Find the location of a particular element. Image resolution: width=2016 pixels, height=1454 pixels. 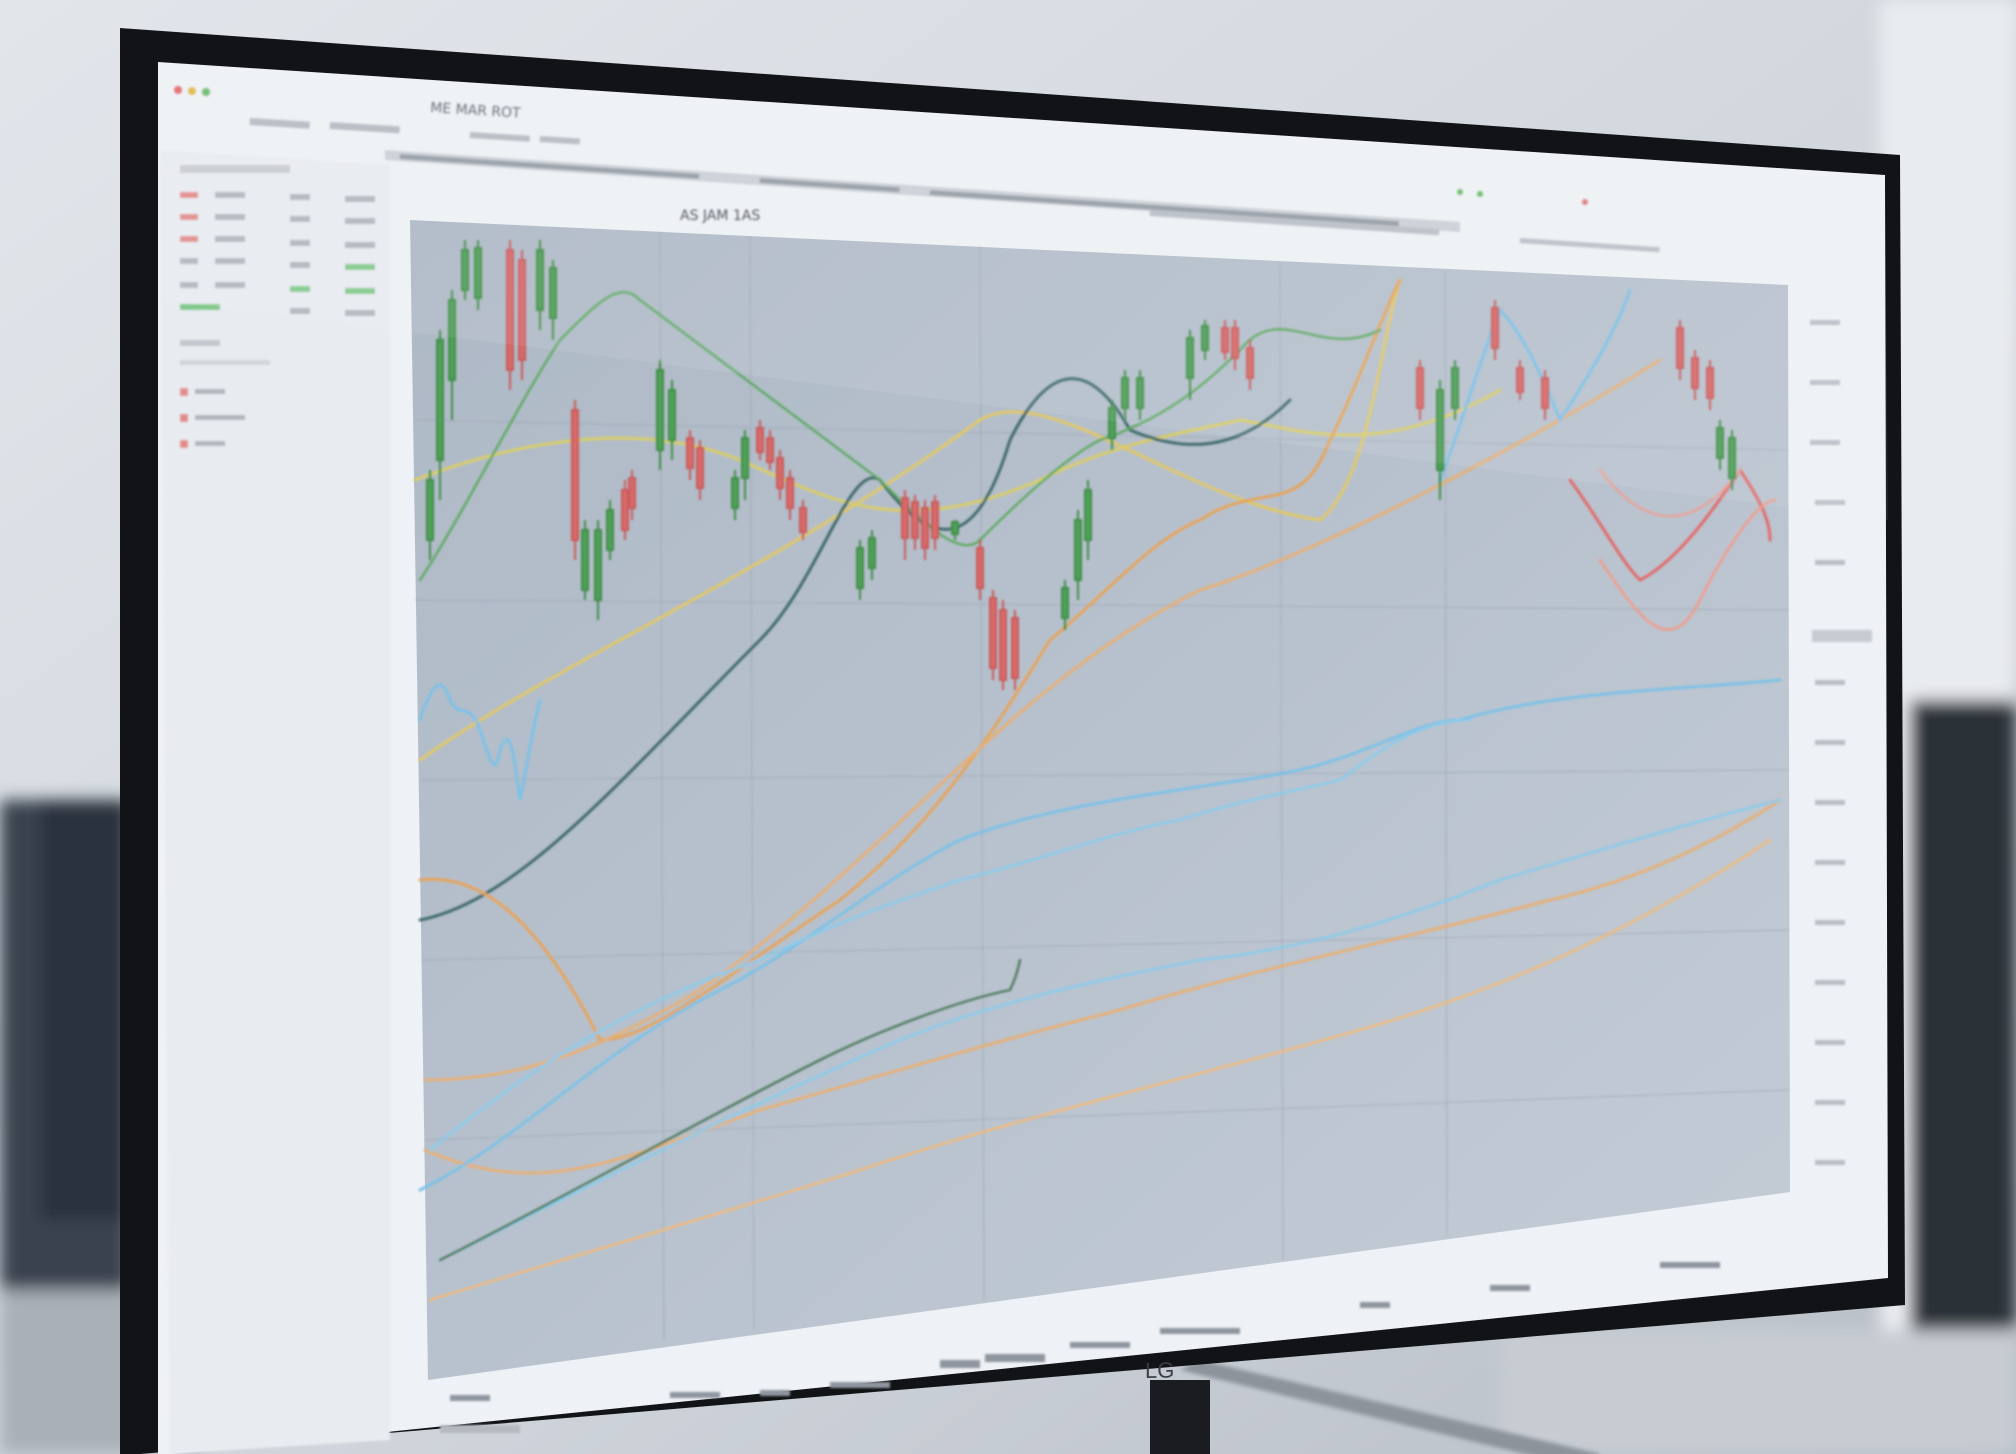

list-dot-icon is located at coordinates (212, 418).